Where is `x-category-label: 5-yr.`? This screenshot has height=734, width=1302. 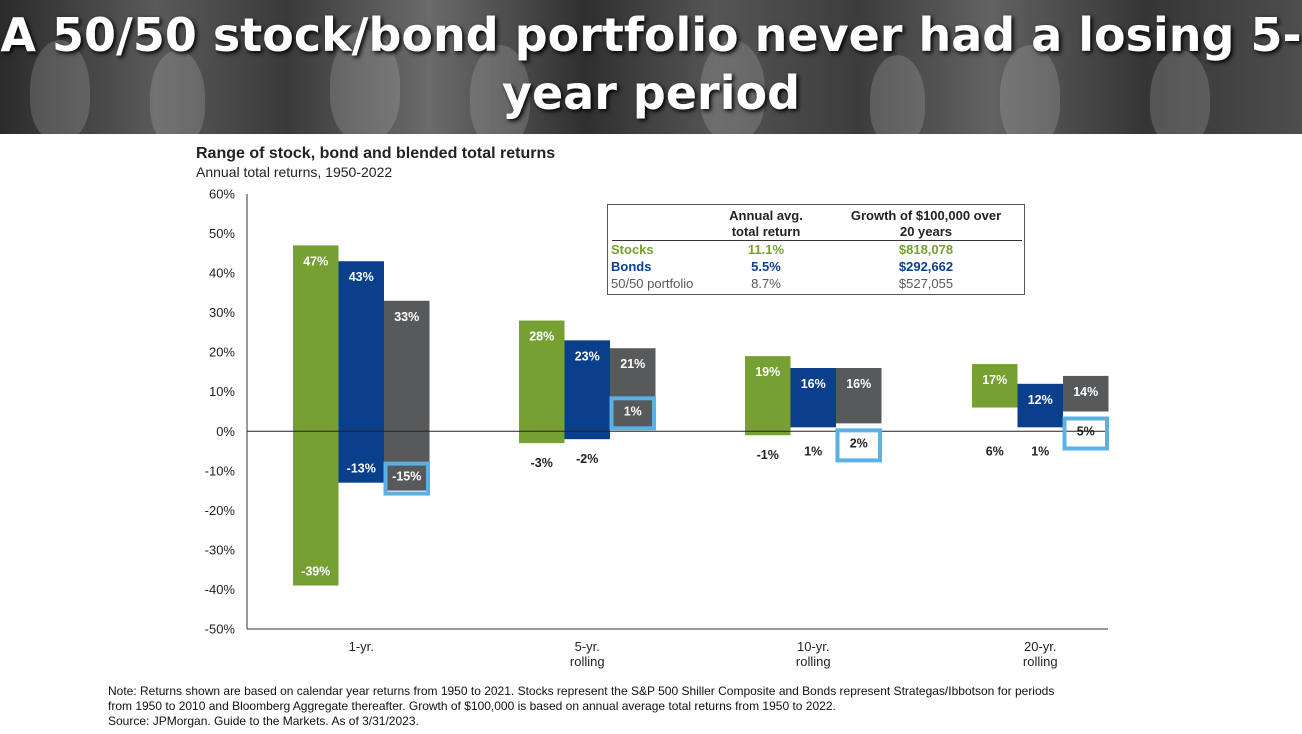 x-category-label: 5-yr. is located at coordinates (587, 646).